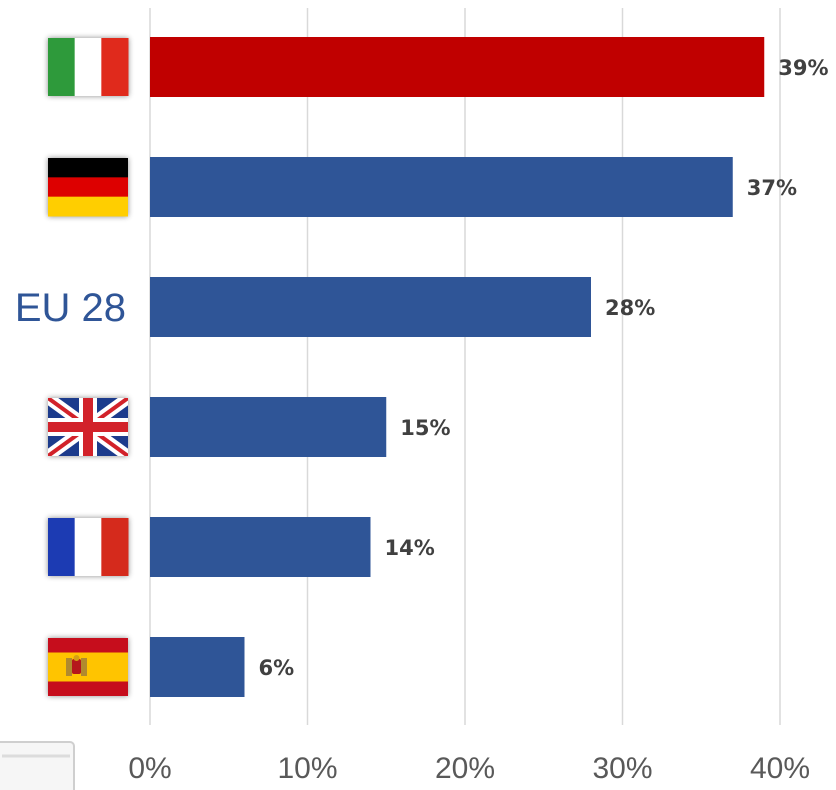 The width and height of the screenshot is (836, 790). I want to click on data-label: 39%, so click(803, 68).